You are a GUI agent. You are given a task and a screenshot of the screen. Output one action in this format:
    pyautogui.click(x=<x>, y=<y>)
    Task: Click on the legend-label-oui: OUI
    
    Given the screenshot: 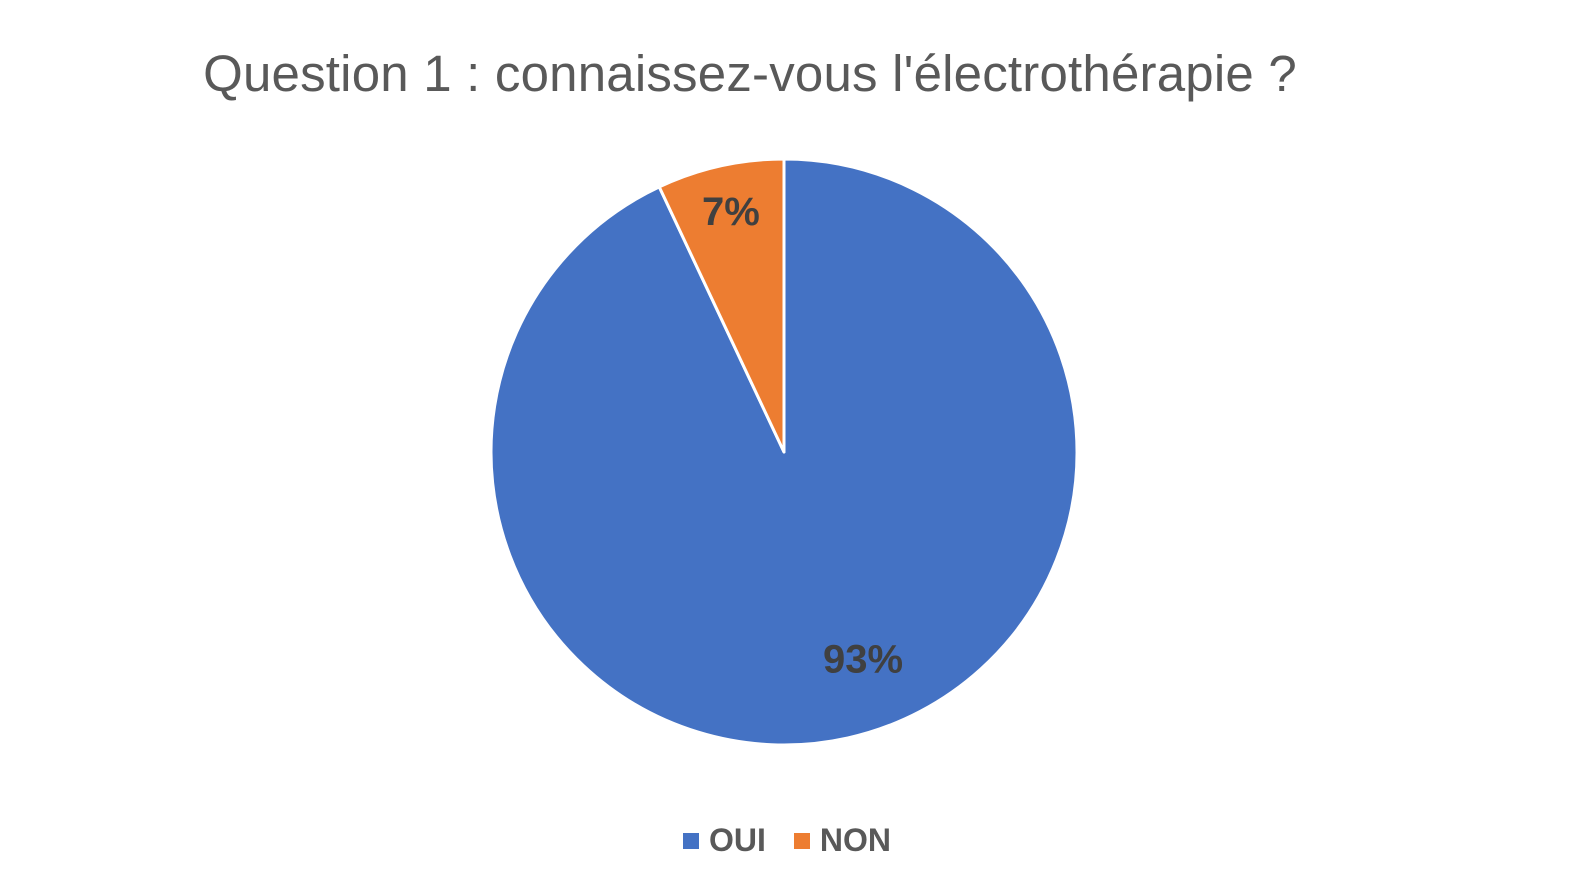 What is the action you would take?
    pyautogui.click(x=737, y=840)
    